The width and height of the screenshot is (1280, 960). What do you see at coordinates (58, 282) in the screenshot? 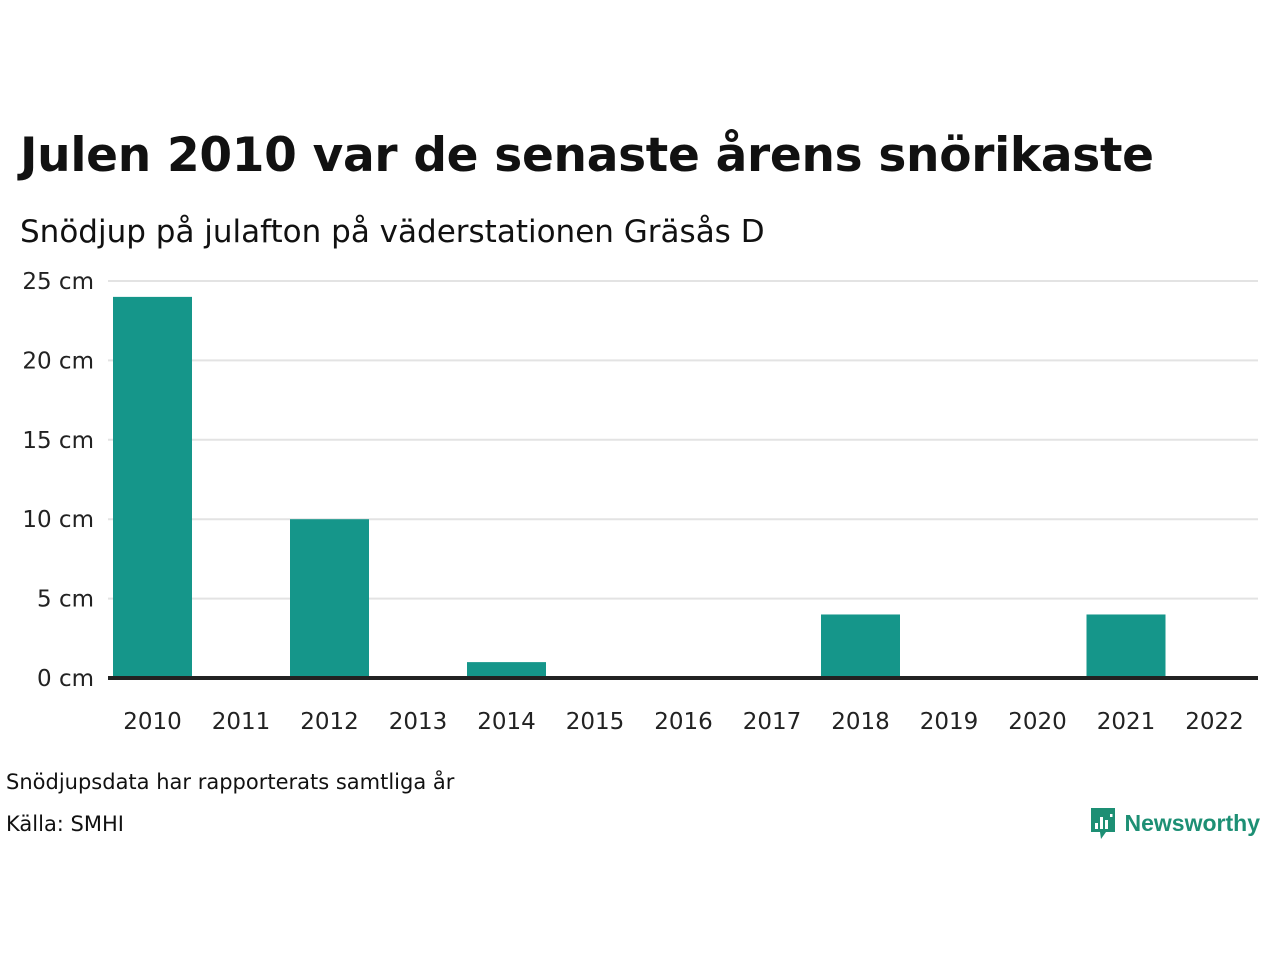
I see `y-tick-label: 25 cm` at bounding box center [58, 282].